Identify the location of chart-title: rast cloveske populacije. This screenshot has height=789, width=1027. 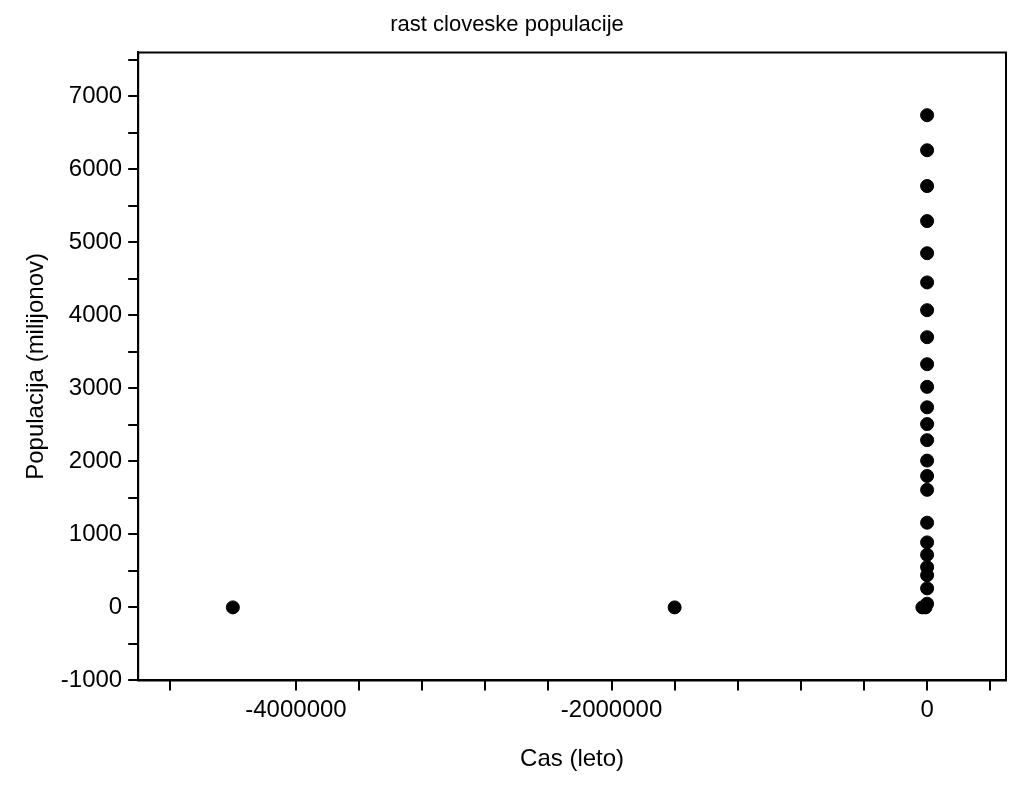
(507, 24).